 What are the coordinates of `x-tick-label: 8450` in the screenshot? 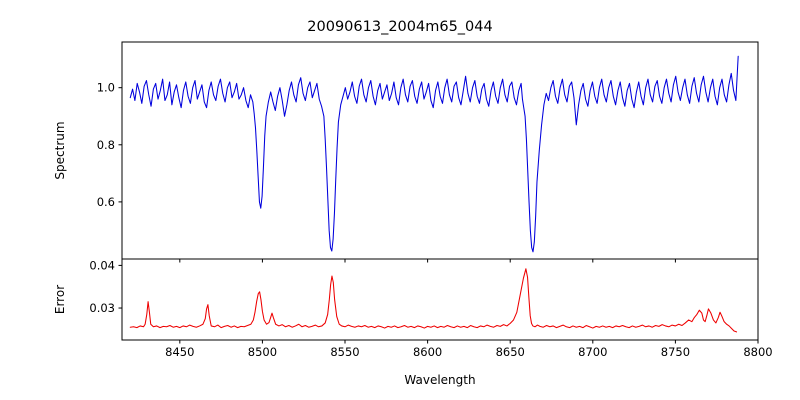 It's located at (179, 352).